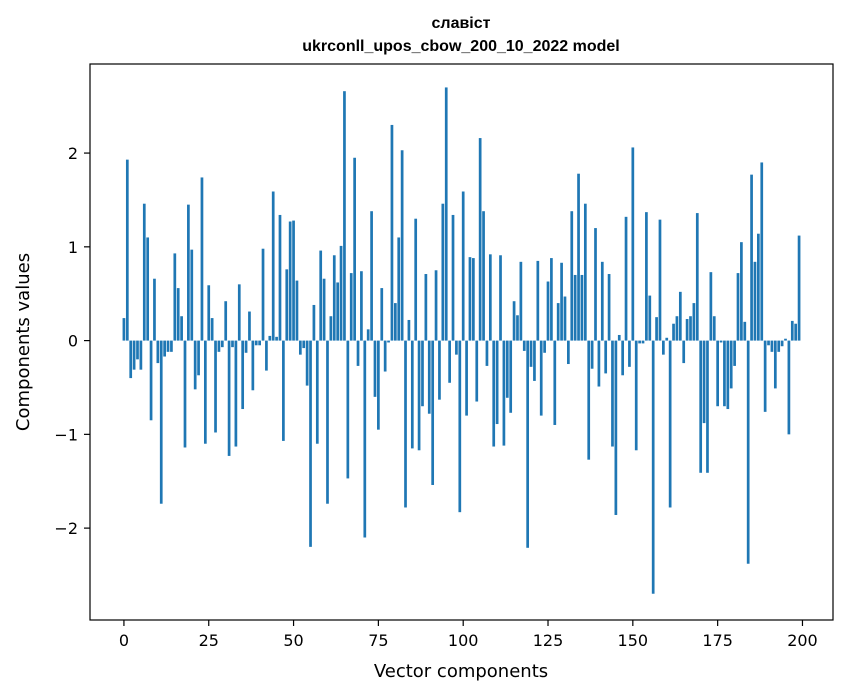 This screenshot has height=696, width=847. Describe the element at coordinates (717, 640) in the screenshot. I see `x-tick-label-175: 175` at that location.